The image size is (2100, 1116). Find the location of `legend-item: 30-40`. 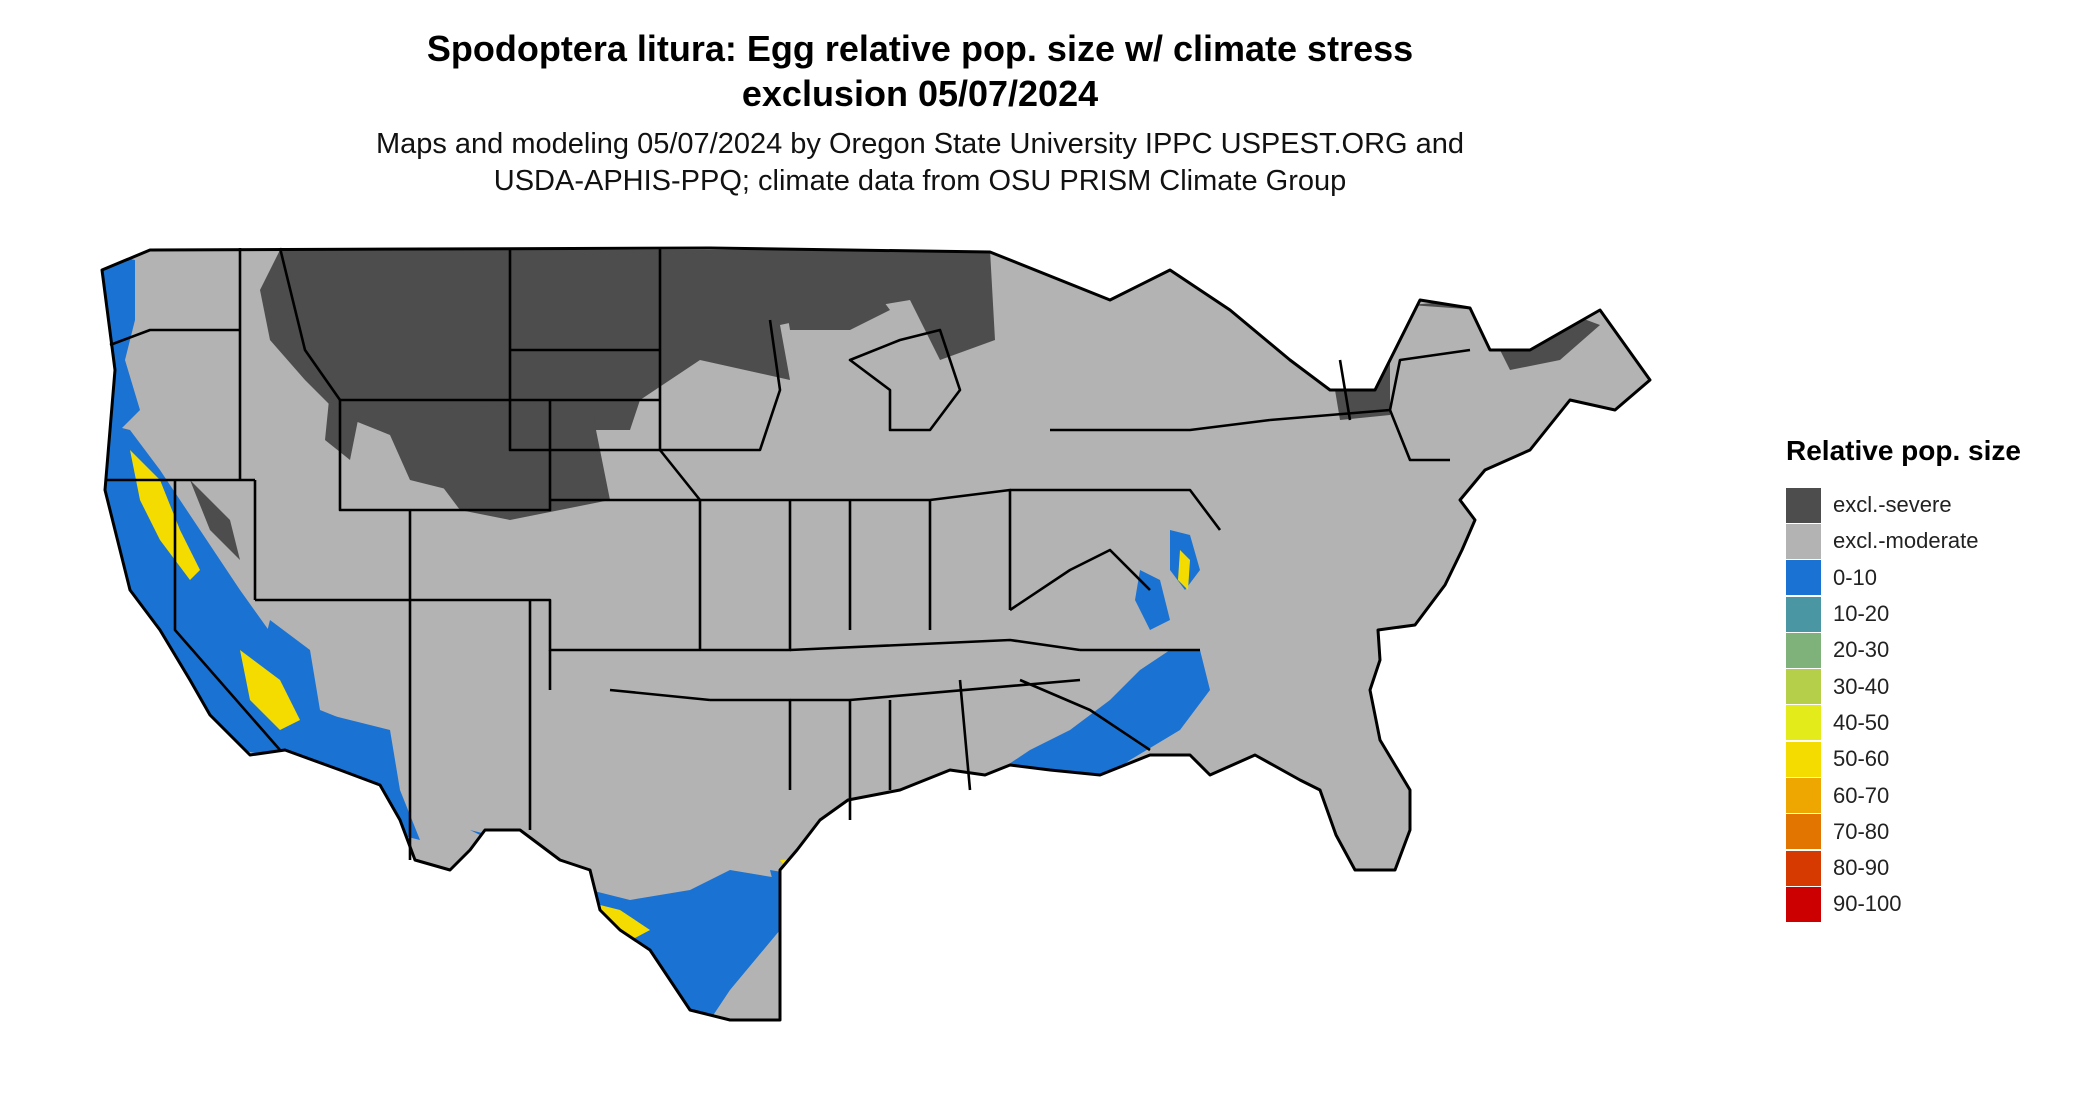

legend-item: 30-40 is located at coordinates (1903, 686).